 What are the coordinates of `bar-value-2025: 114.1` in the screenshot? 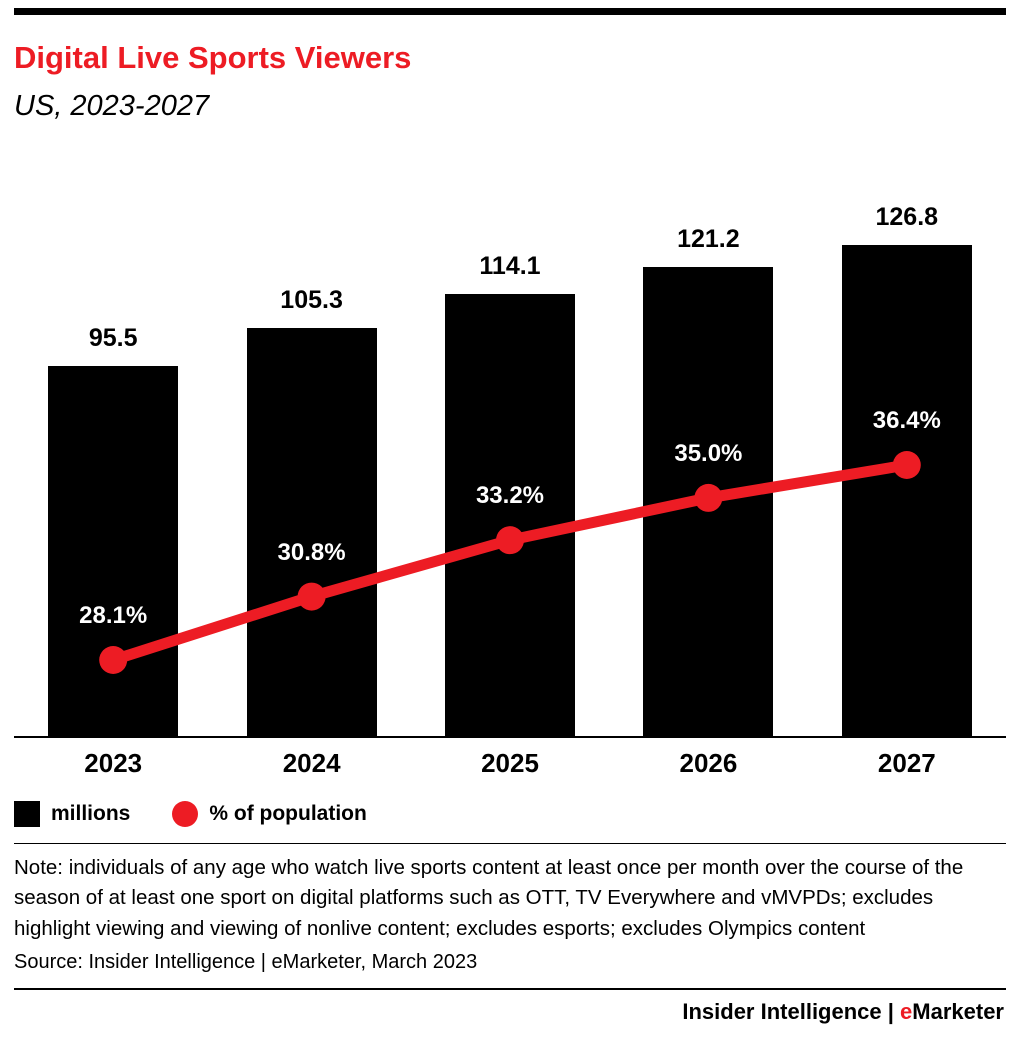 It's located at (510, 266).